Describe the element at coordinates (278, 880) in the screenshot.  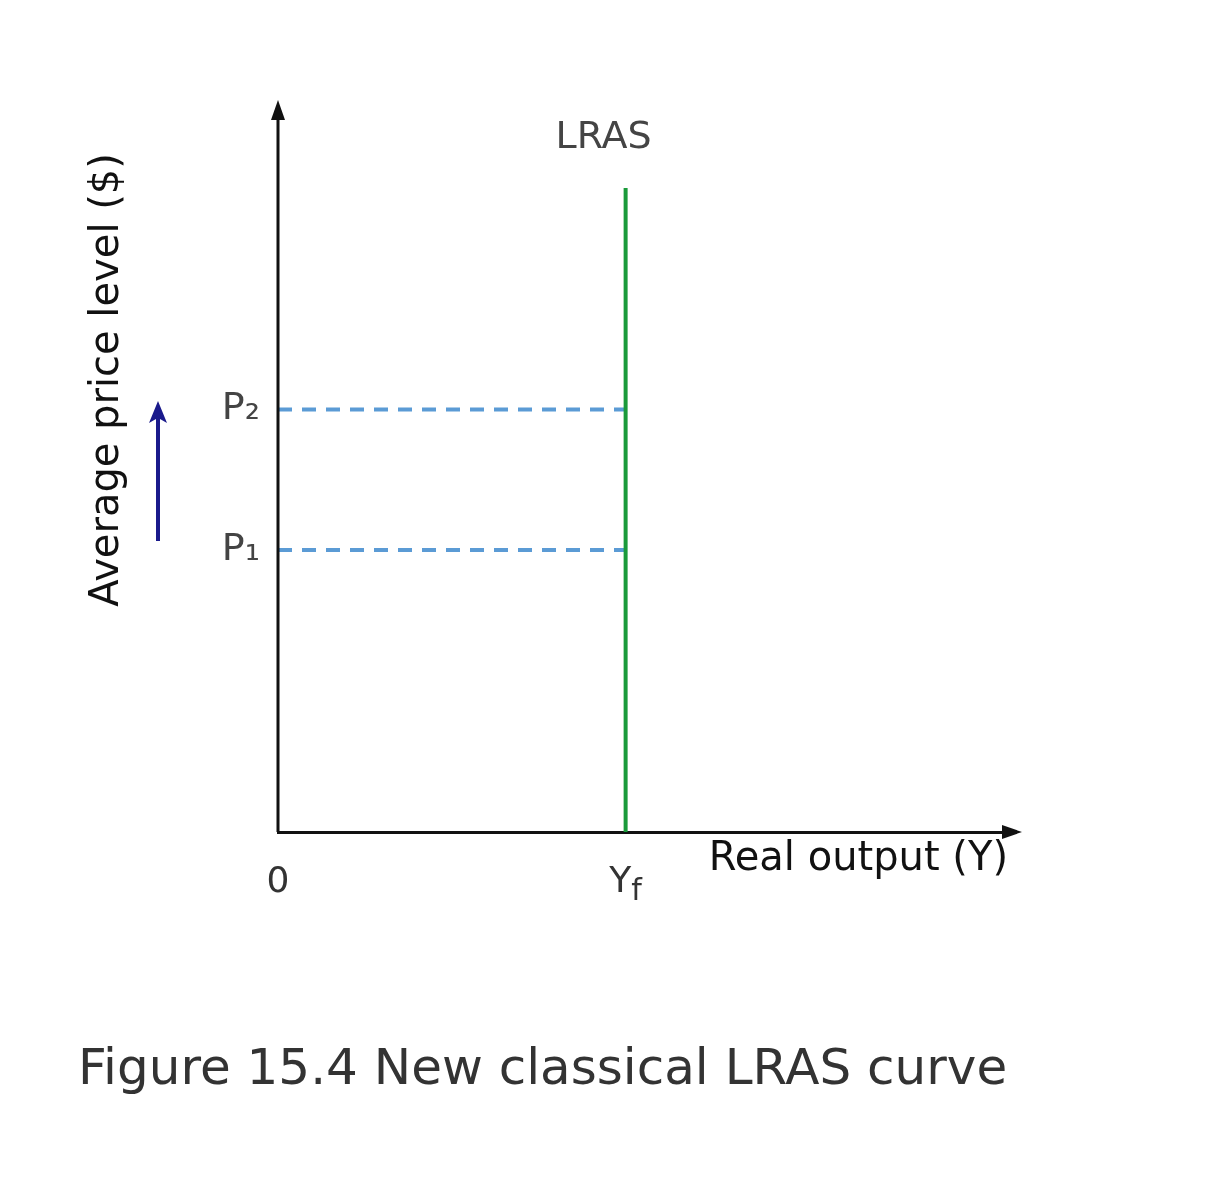
I see `x-tick-label: 0` at that location.